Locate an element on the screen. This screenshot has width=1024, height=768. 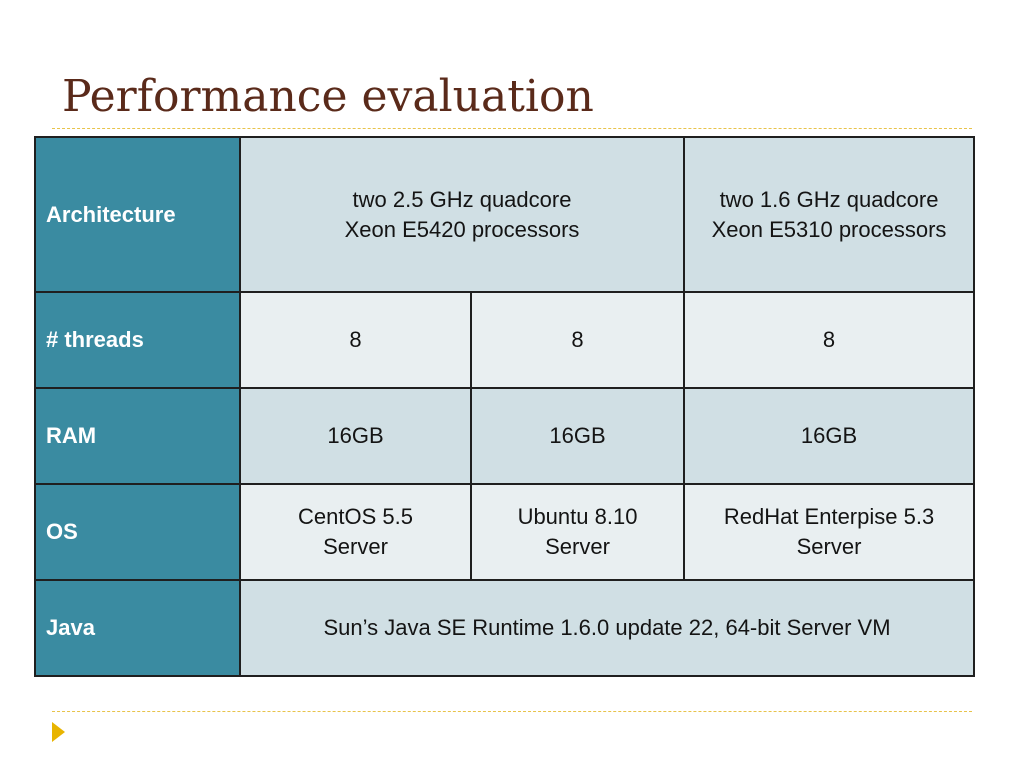
os-line: Ubuntu 8.10 is located at coordinates (577, 516).